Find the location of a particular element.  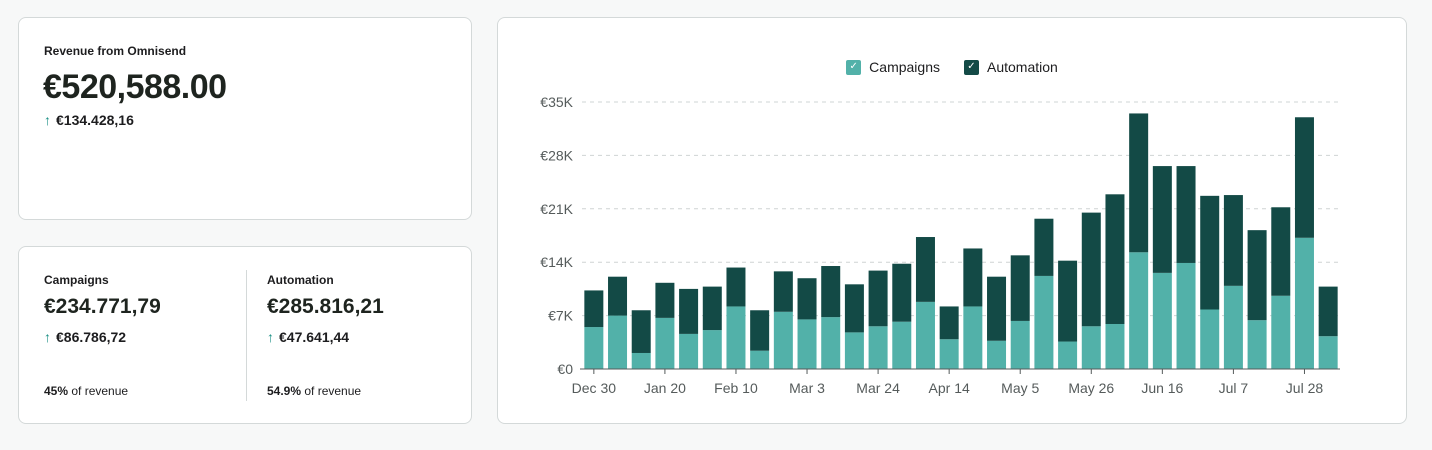

x-tick-label: Feb 10 is located at coordinates (736, 388).